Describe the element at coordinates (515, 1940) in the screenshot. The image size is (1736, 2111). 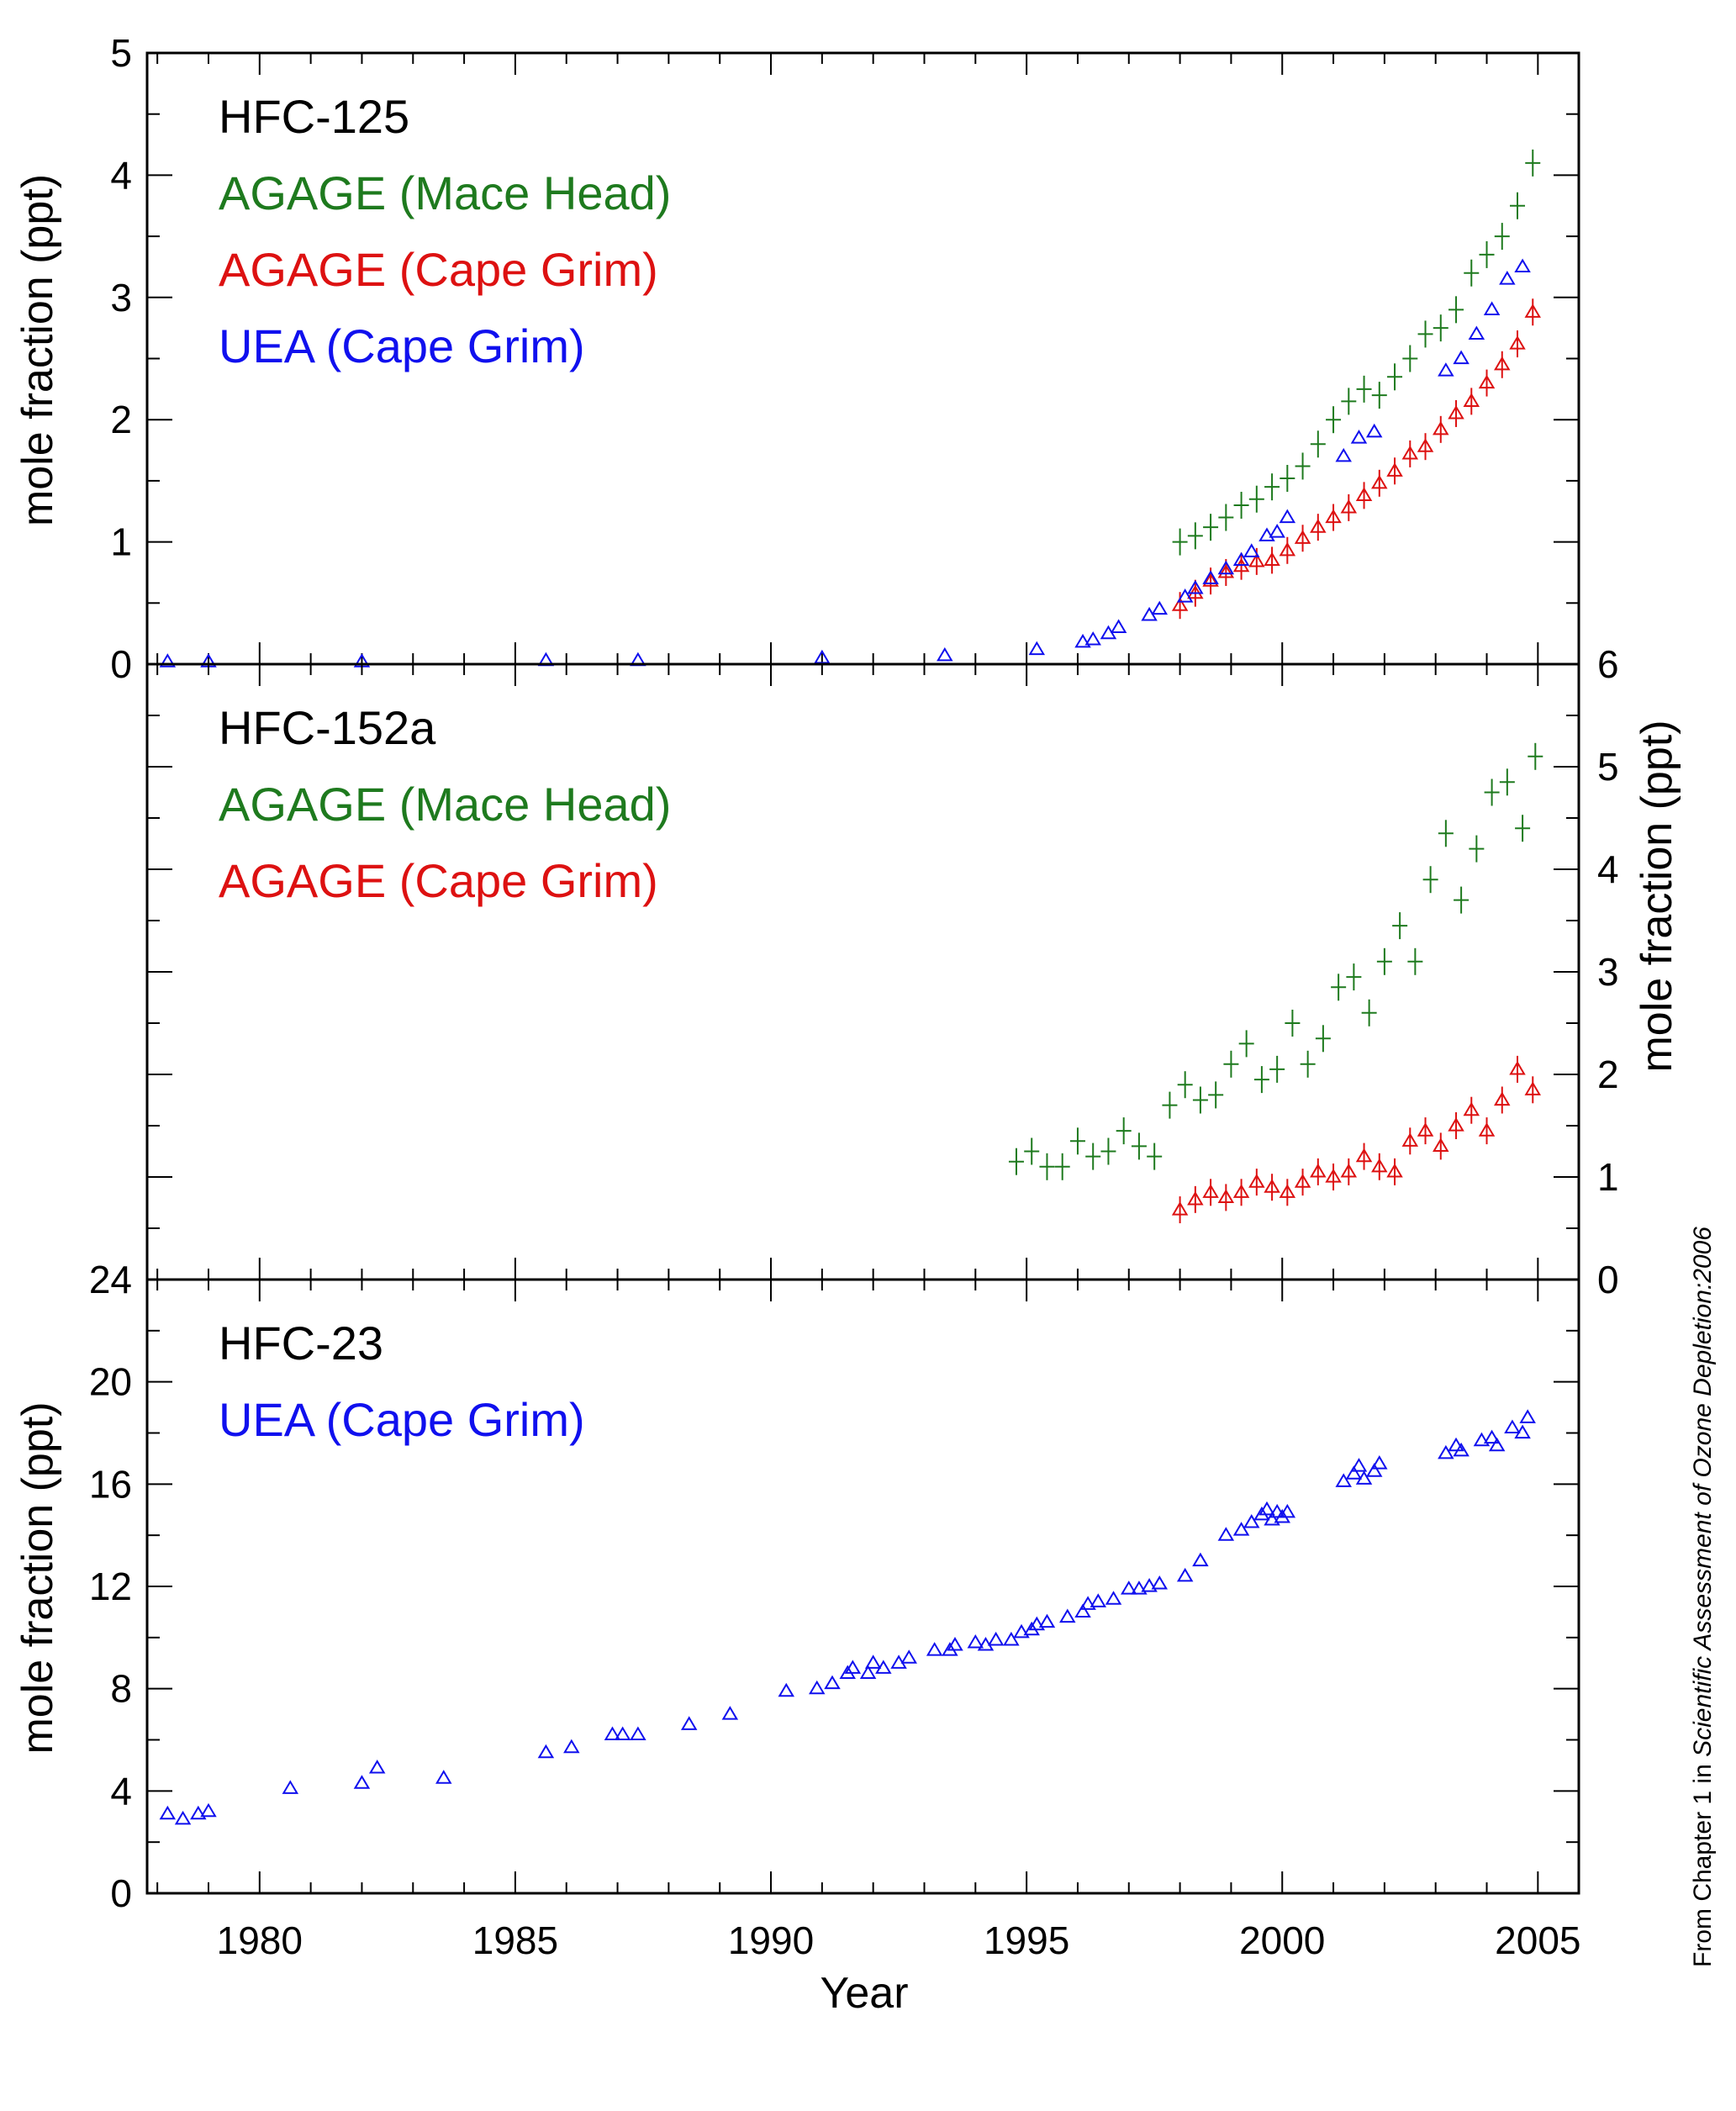
I see `x-tick-label: 1985` at that location.